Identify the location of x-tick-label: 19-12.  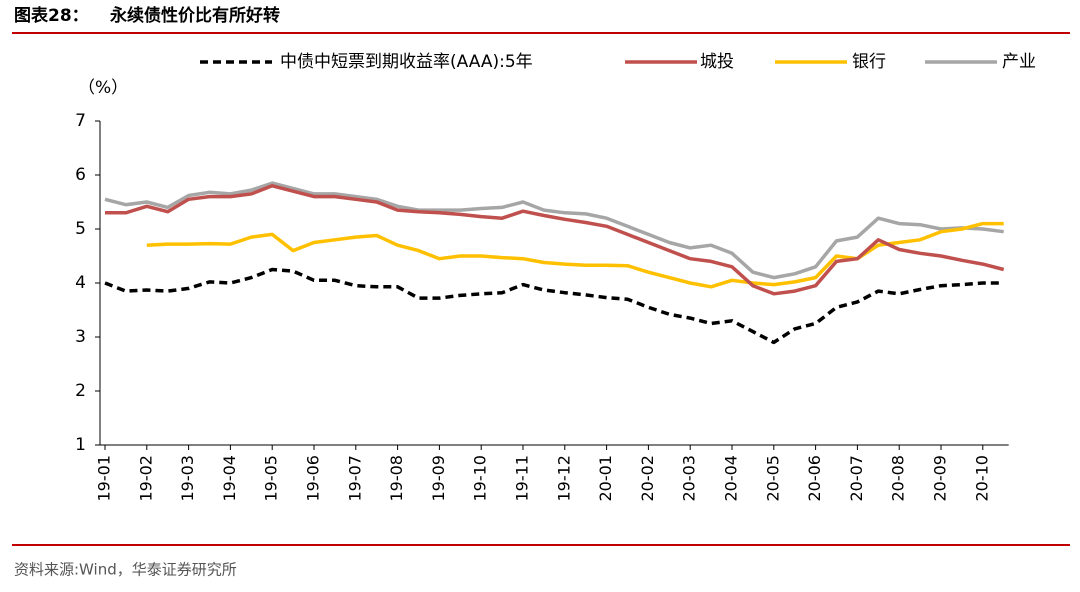
(563, 478).